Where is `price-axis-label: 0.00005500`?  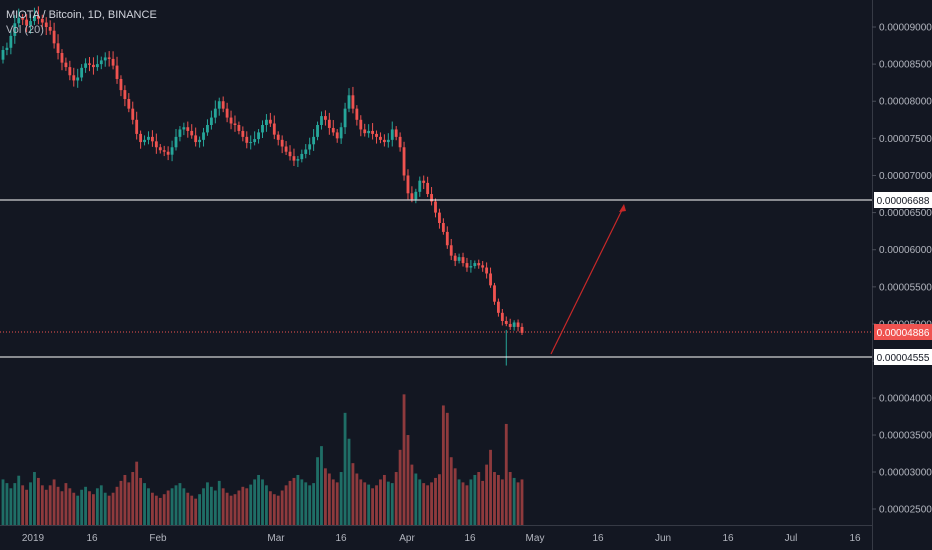 price-axis-label: 0.00005500 is located at coordinates (905, 287).